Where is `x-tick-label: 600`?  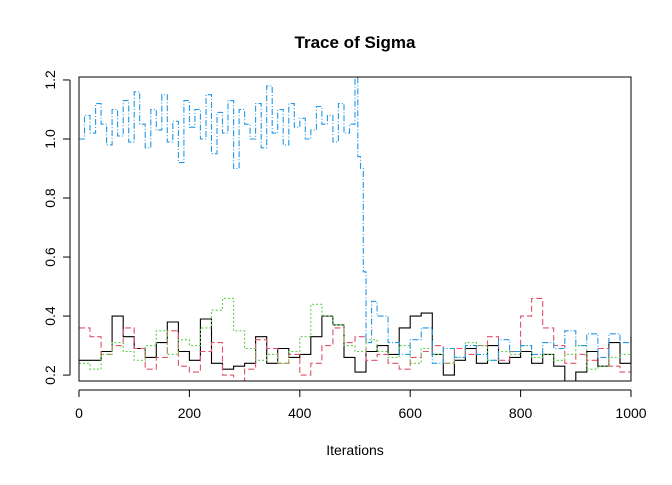
x-tick-label: 600 is located at coordinates (411, 413).